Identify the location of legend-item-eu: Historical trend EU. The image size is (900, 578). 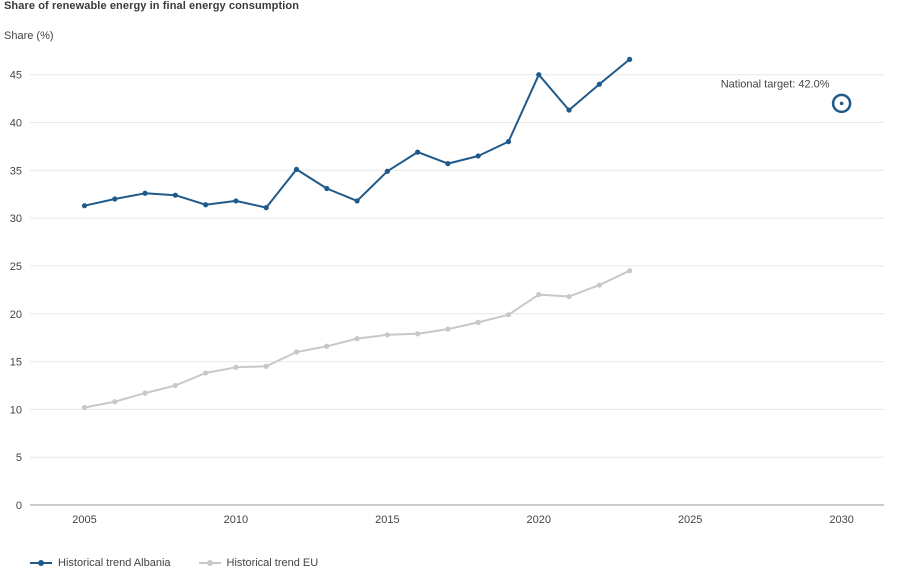
(258, 563).